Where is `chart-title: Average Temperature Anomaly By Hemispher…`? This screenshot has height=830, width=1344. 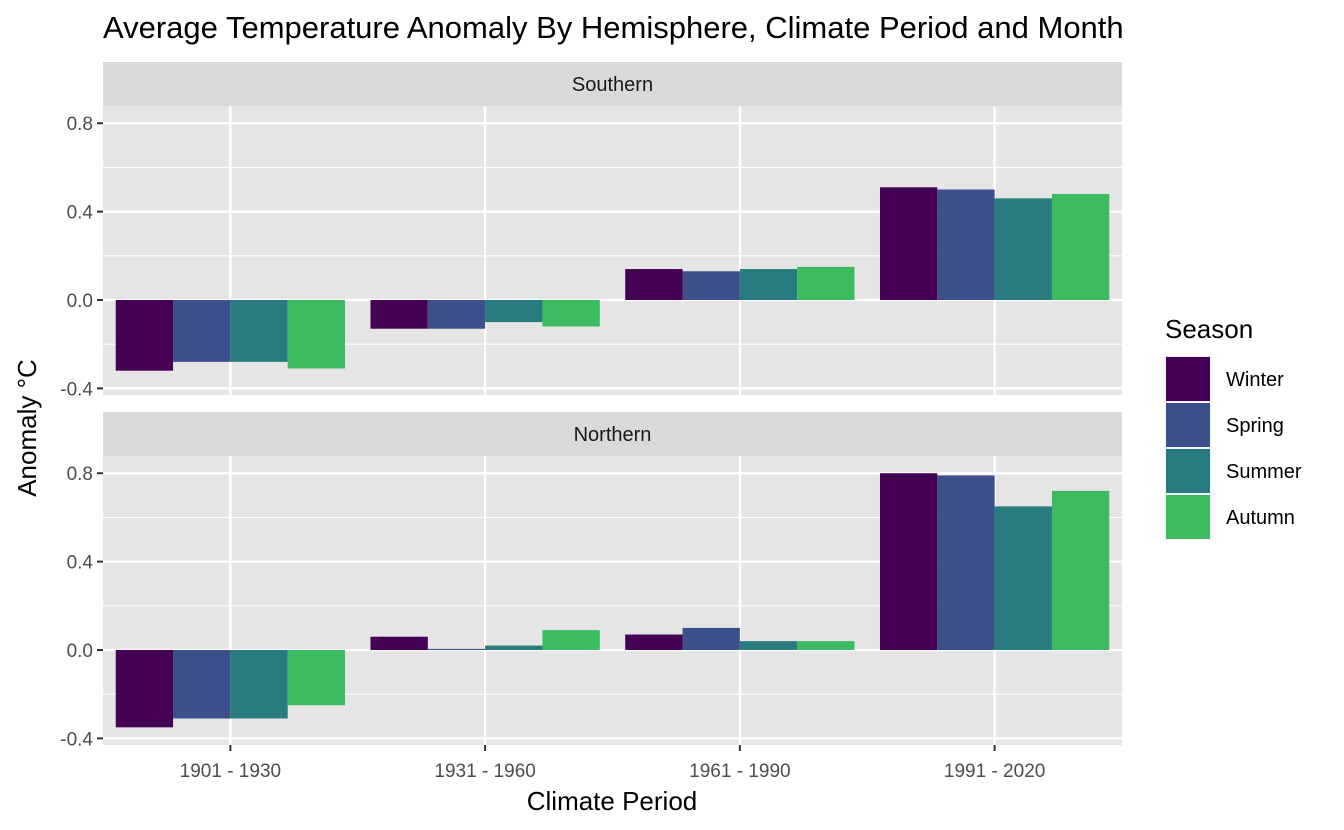 chart-title: Average Temperature Anomaly By Hemispher… is located at coordinates (613, 27).